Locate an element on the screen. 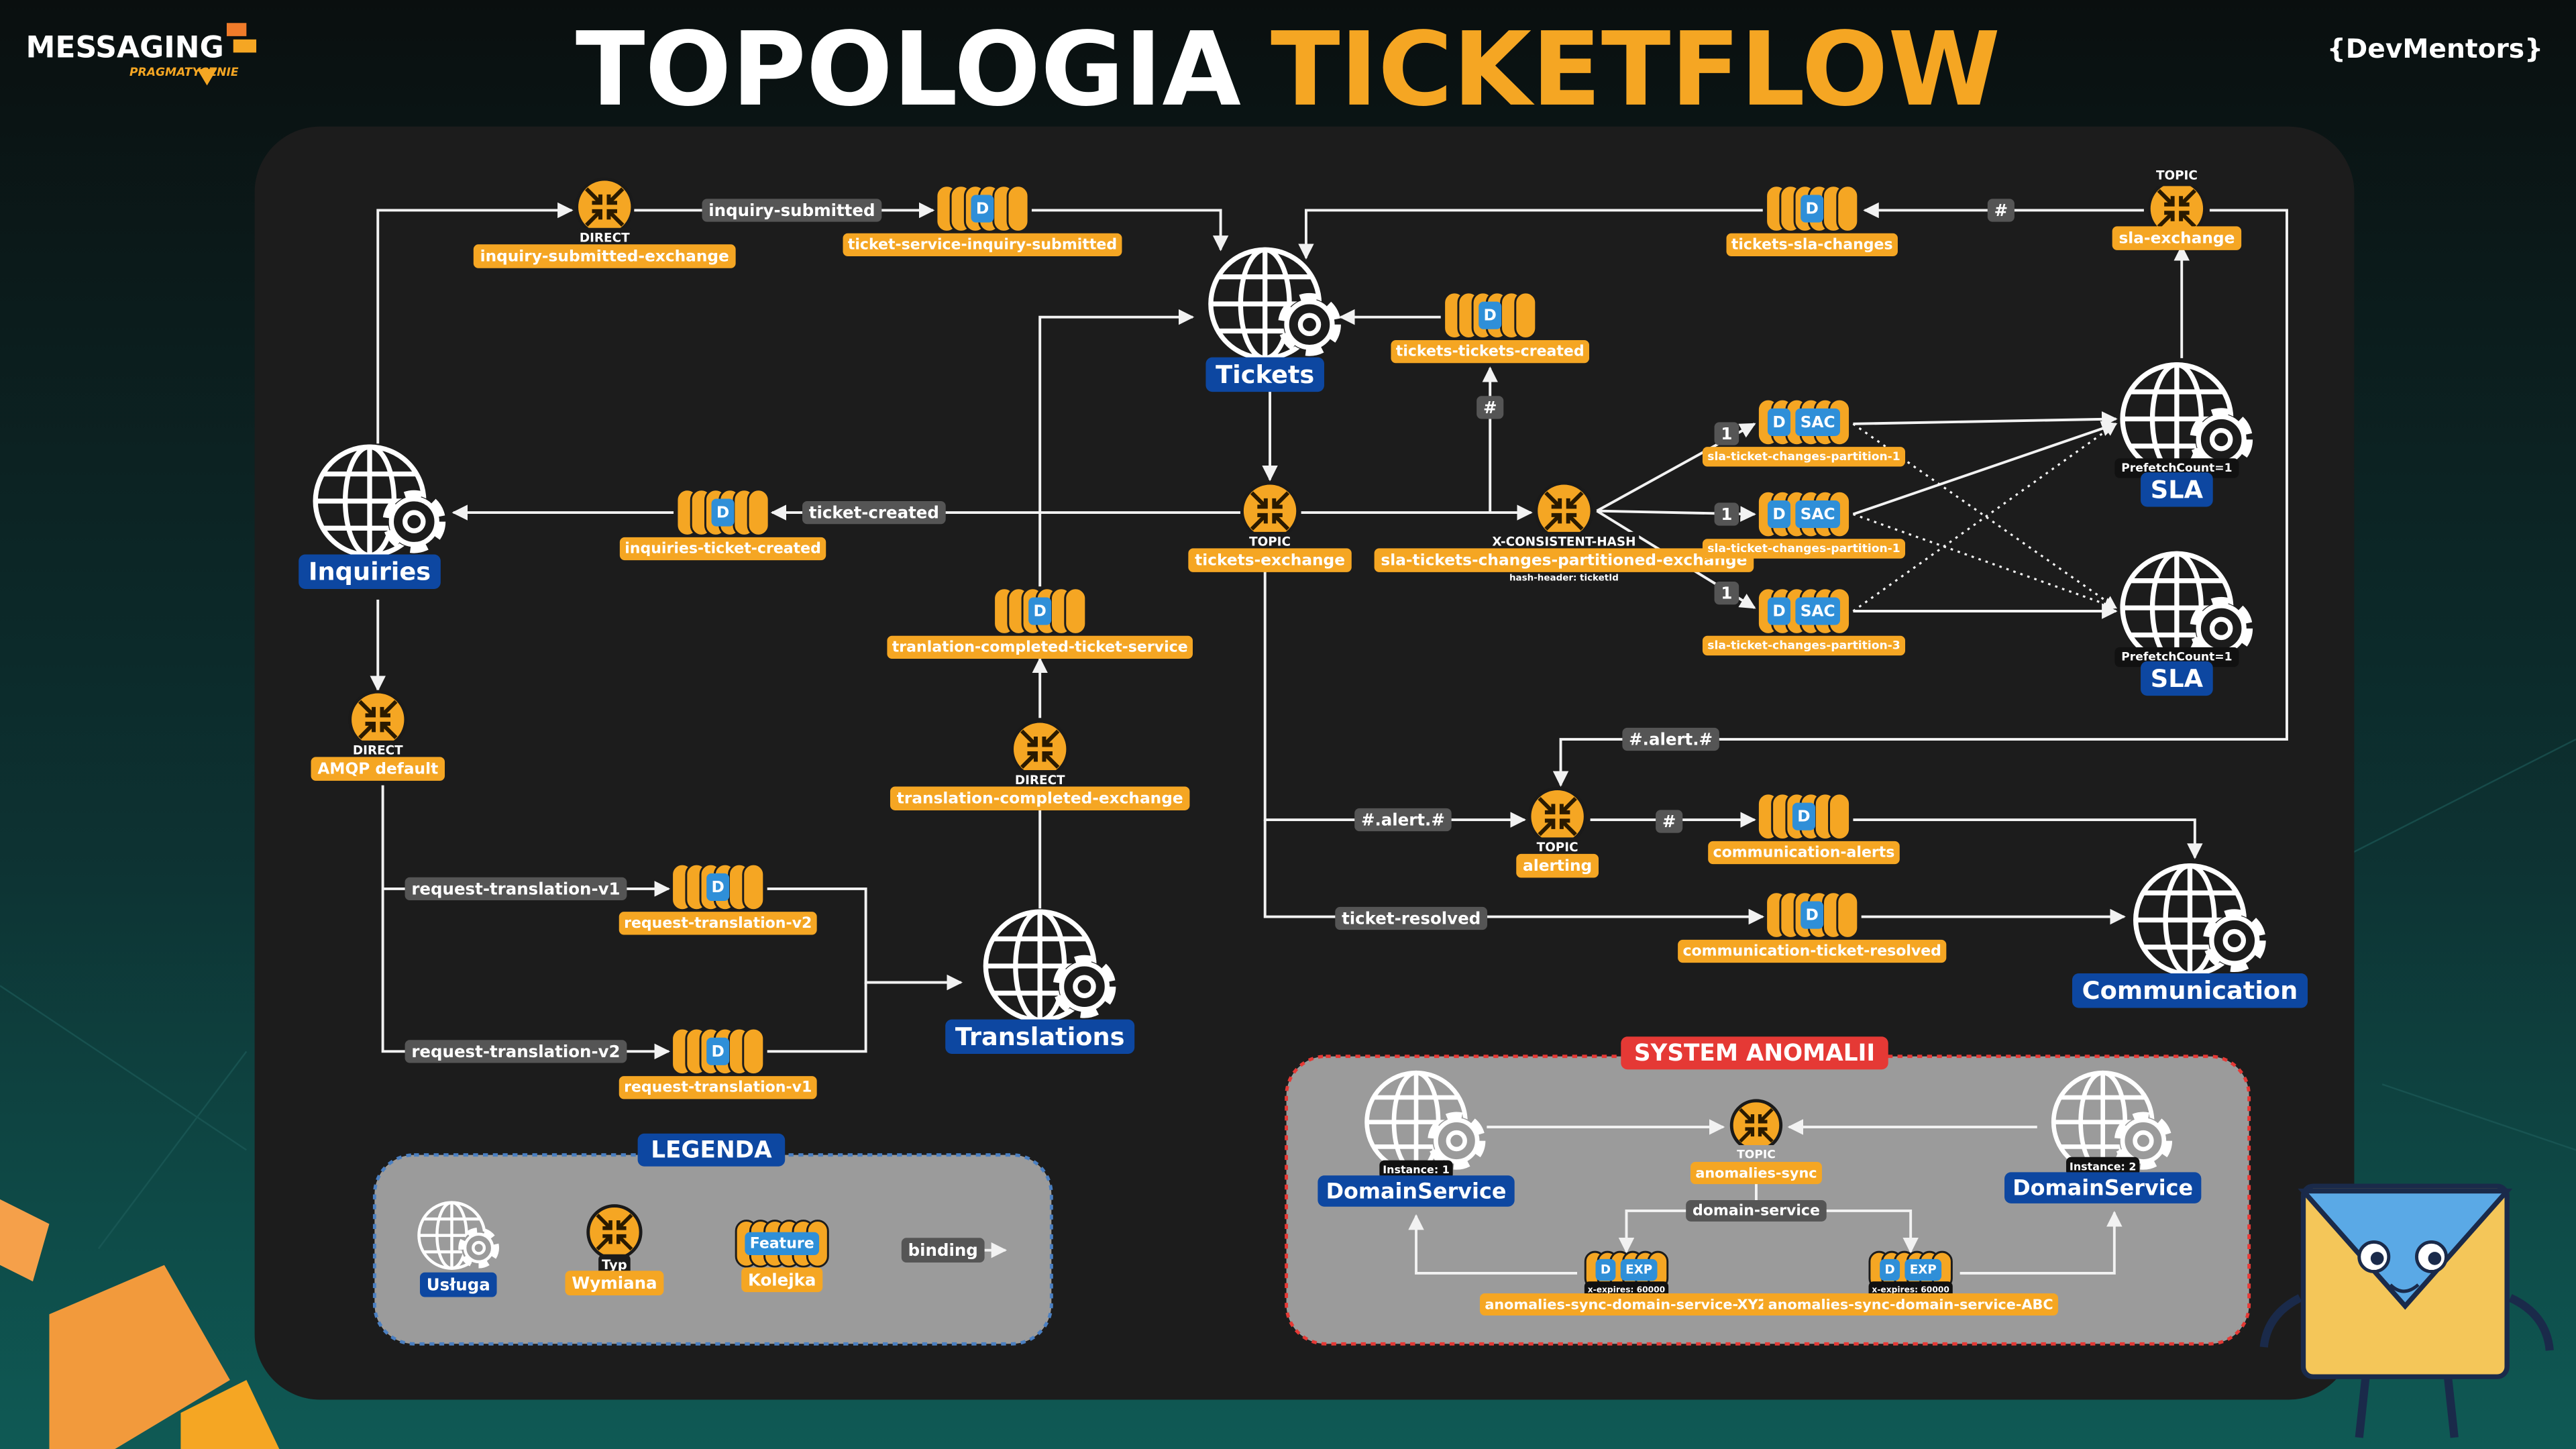 The width and height of the screenshot is (2576, 1449). service-label-text: SLA is located at coordinates (2177, 489).